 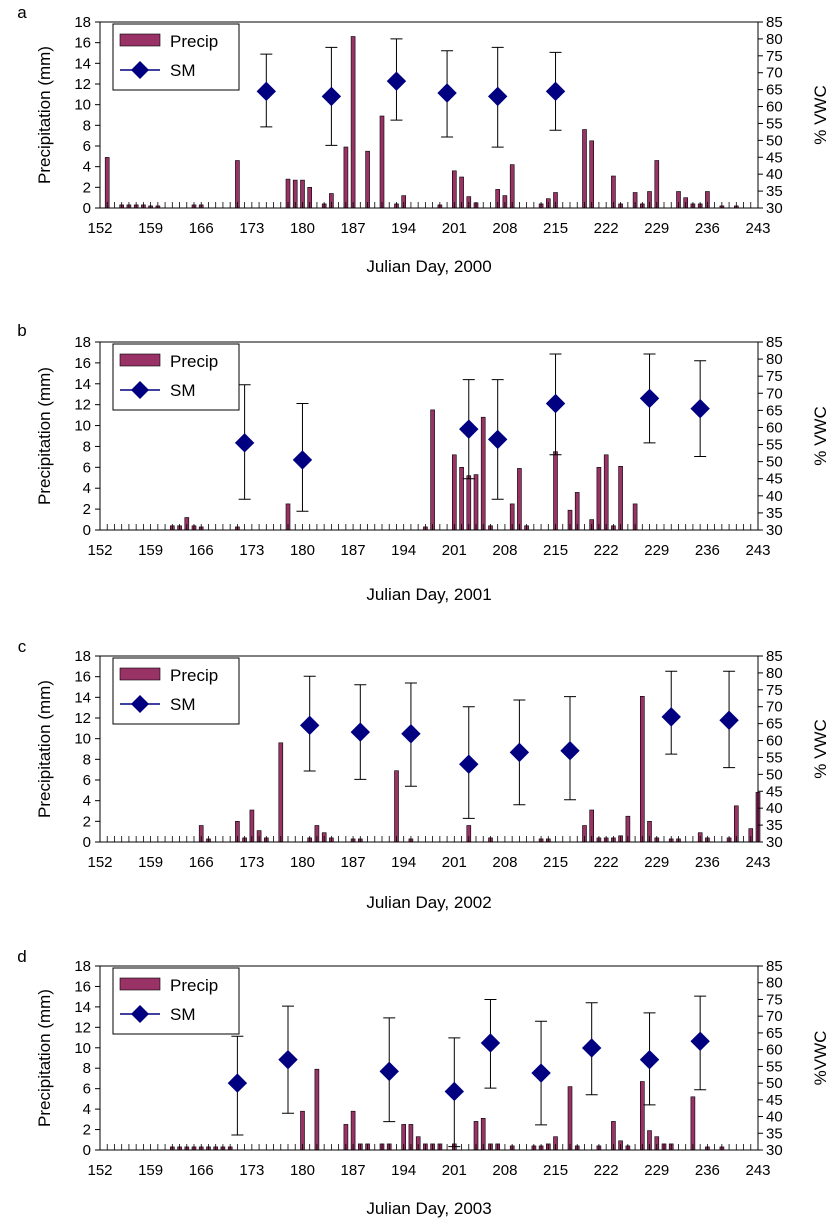 What do you see at coordinates (774, 983) in the screenshot?
I see `y2-tick-label: 80` at bounding box center [774, 983].